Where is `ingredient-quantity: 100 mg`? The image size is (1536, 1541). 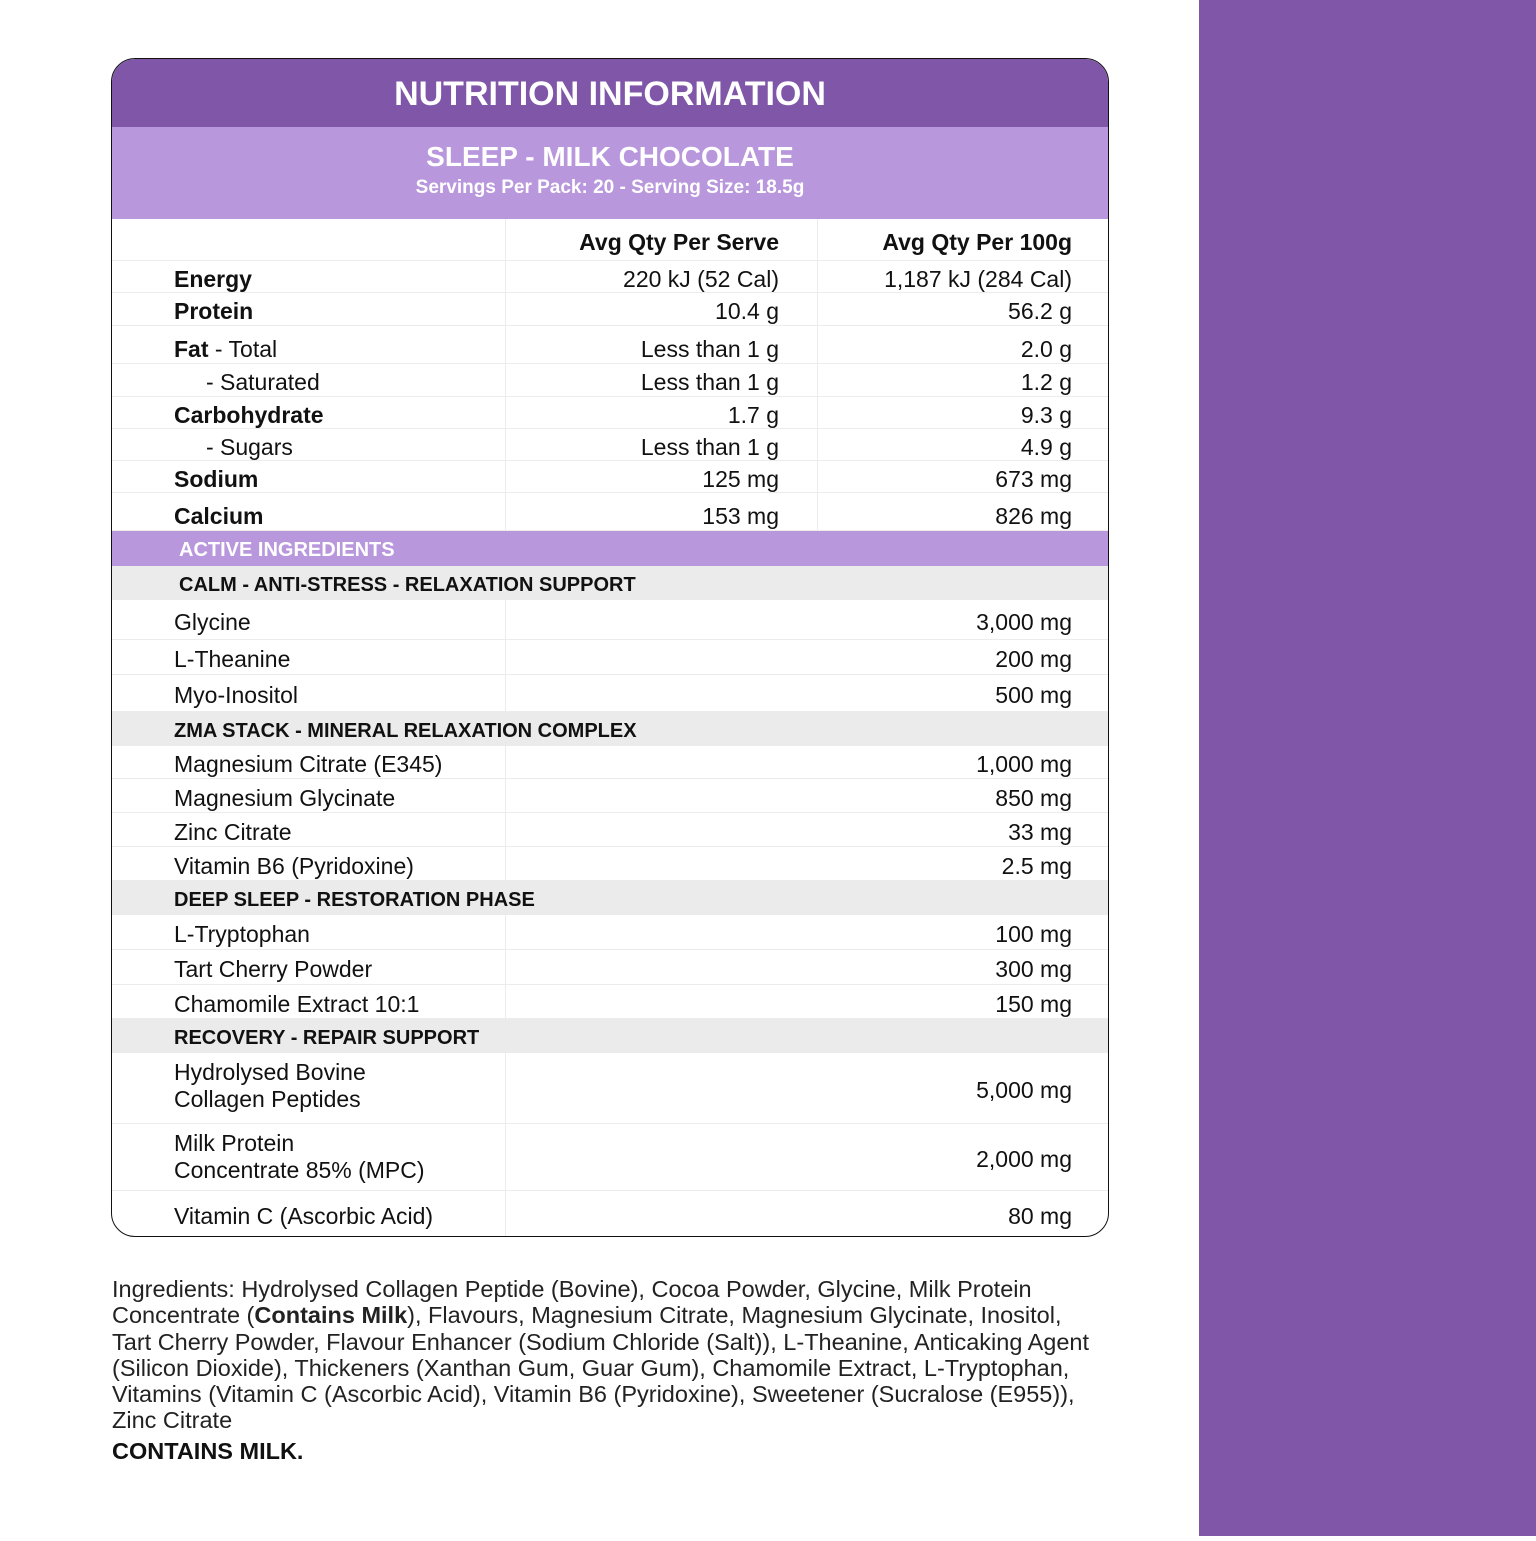 ingredient-quantity: 100 mg is located at coordinates (1033, 934).